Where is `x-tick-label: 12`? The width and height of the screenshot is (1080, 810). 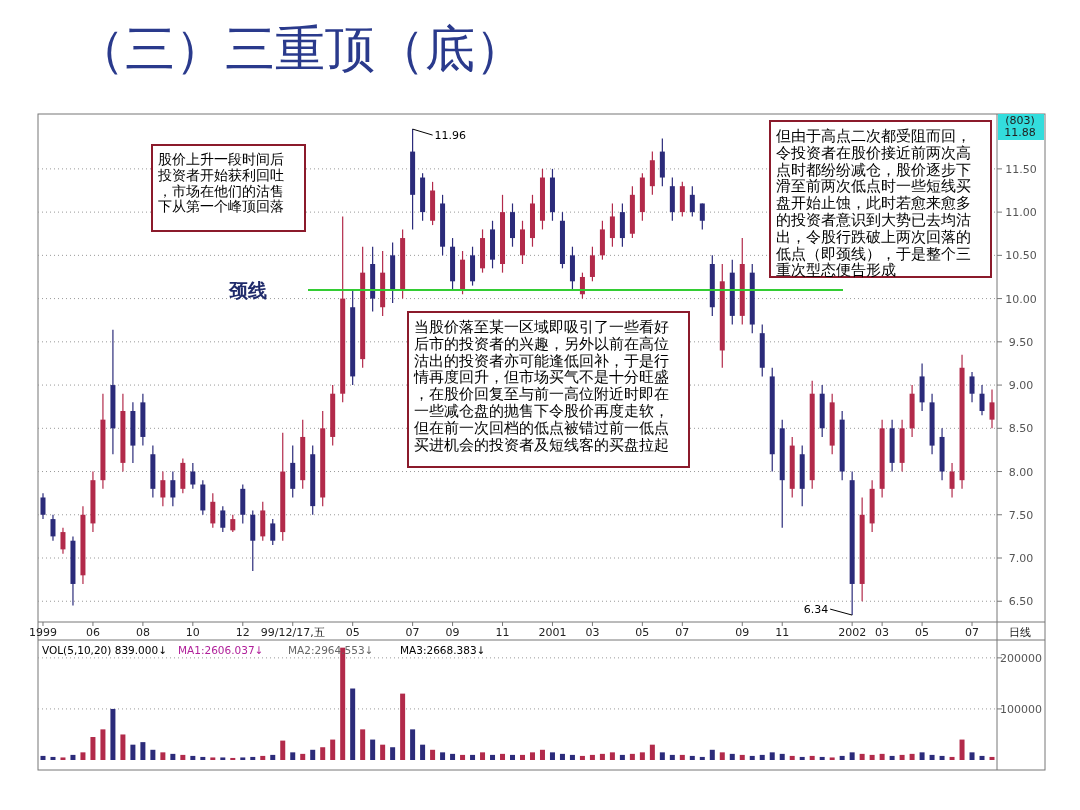
x-tick-label: 12 is located at coordinates (242, 632).